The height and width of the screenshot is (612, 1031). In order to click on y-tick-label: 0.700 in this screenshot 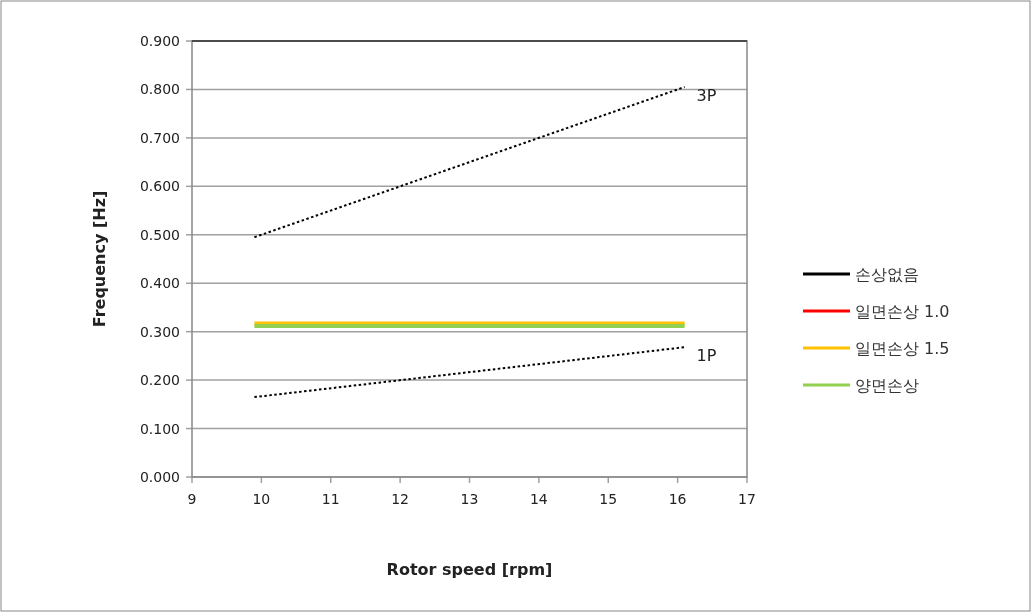, I will do `click(159, 137)`.